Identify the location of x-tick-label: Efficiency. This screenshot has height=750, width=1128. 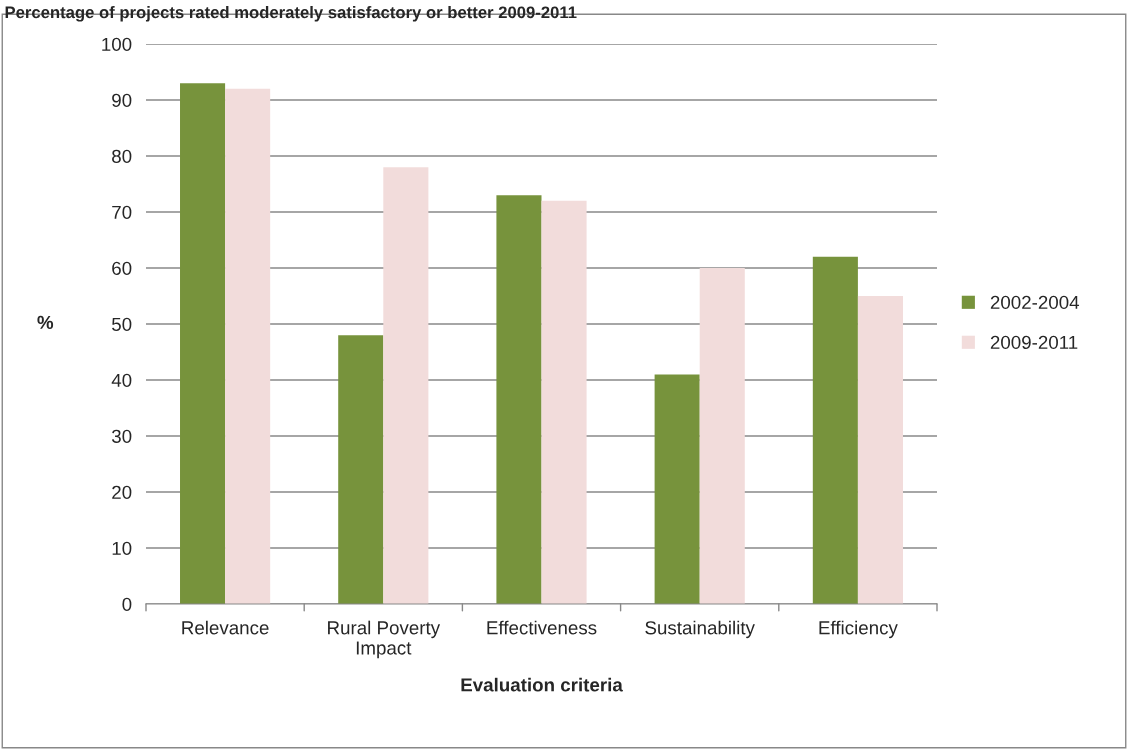
(858, 629).